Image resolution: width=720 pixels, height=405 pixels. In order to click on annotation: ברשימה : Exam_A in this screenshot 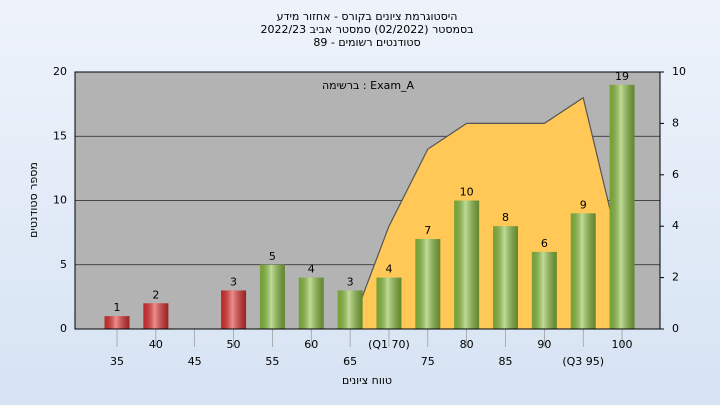, I will do `click(368, 85)`.